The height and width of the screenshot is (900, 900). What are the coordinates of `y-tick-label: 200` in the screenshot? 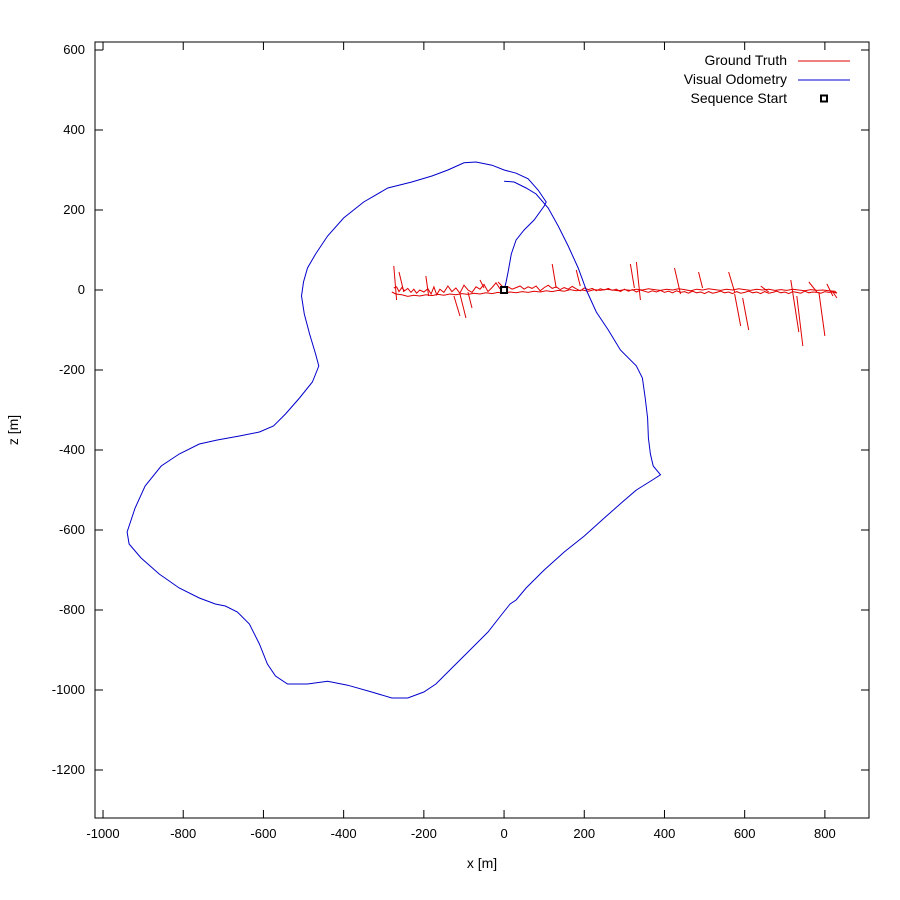 It's located at (74, 209).